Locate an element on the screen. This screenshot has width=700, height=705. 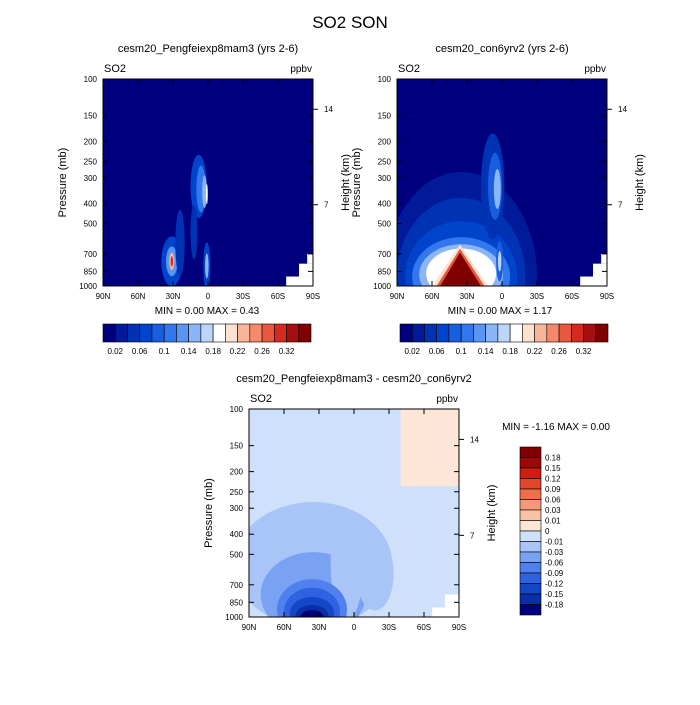
colorbar-label: 0.02 is located at coordinates (412, 351).